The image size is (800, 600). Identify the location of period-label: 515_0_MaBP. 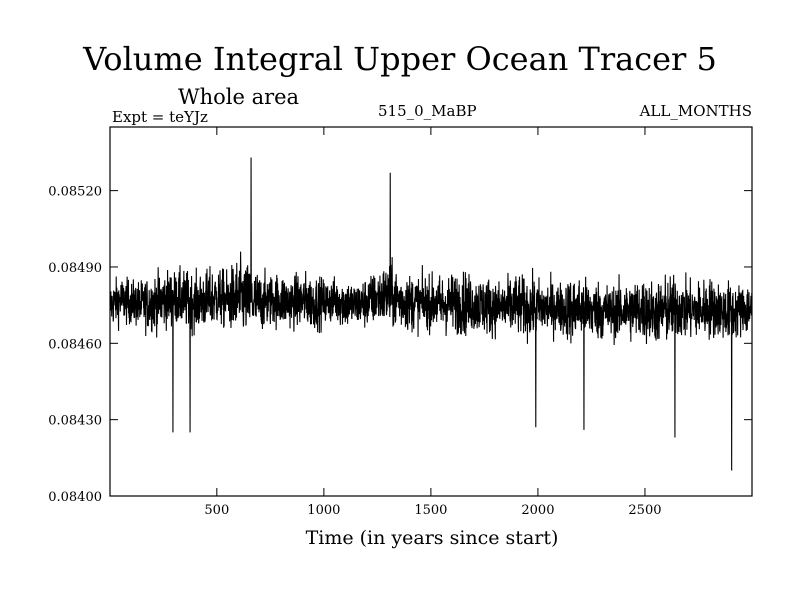
(427, 111).